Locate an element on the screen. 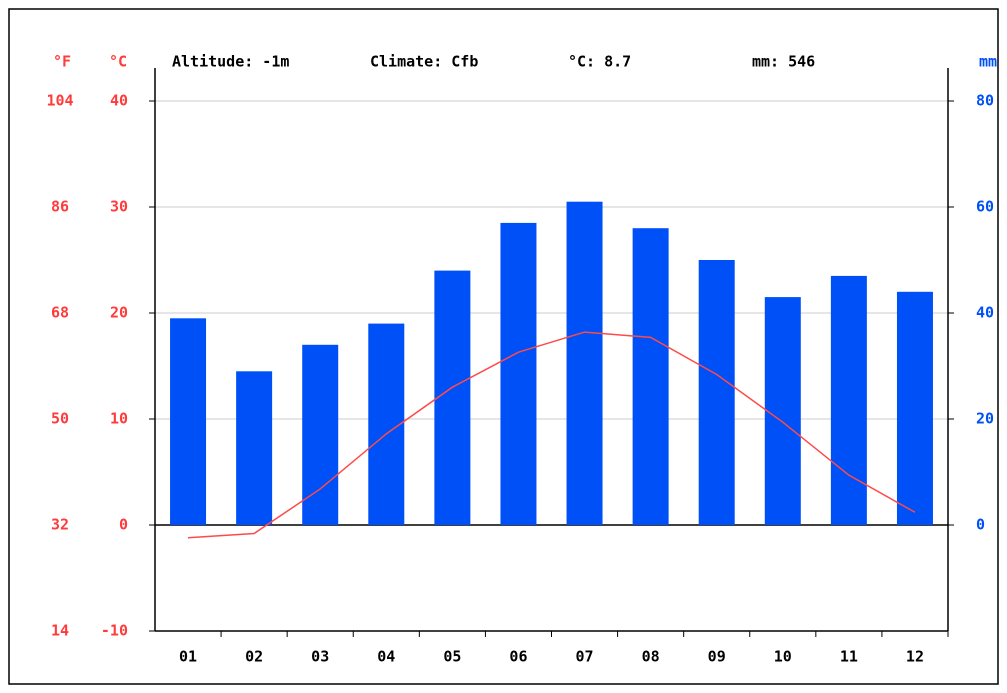 Image resolution: width=1007 pixels, height=693 pixels. x-tick-label: 04 is located at coordinates (386, 657).